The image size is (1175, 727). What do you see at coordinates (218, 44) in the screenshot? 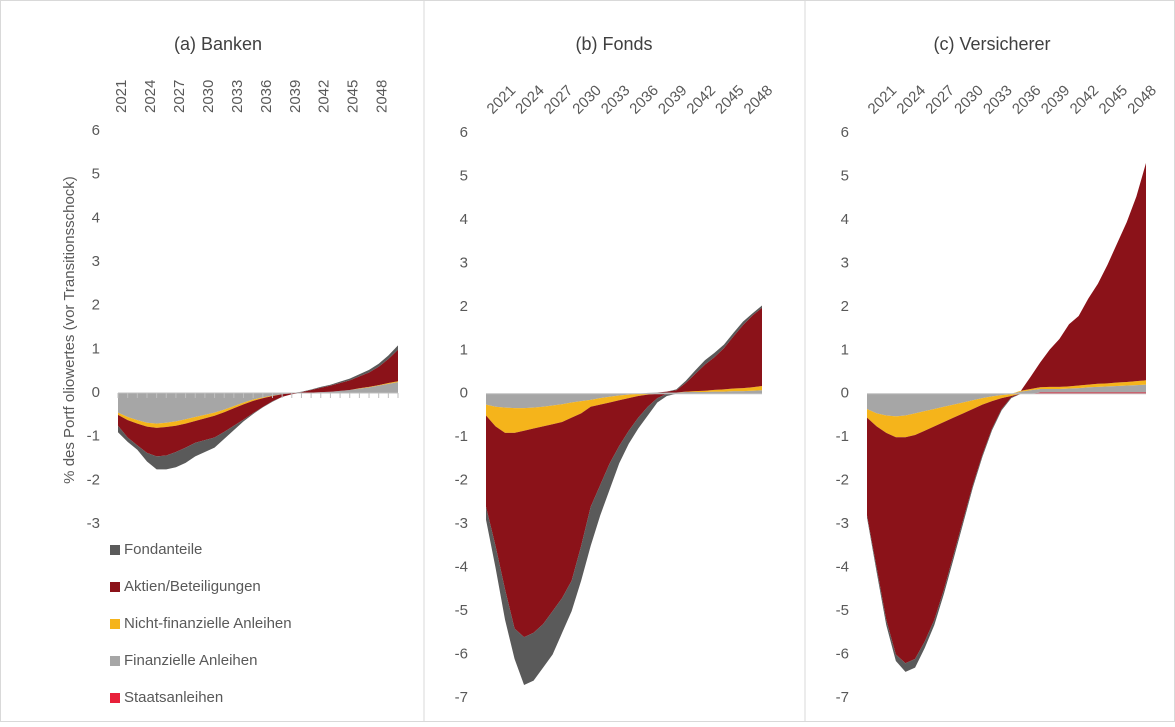
I see `chart-title: (a) Banken` at bounding box center [218, 44].